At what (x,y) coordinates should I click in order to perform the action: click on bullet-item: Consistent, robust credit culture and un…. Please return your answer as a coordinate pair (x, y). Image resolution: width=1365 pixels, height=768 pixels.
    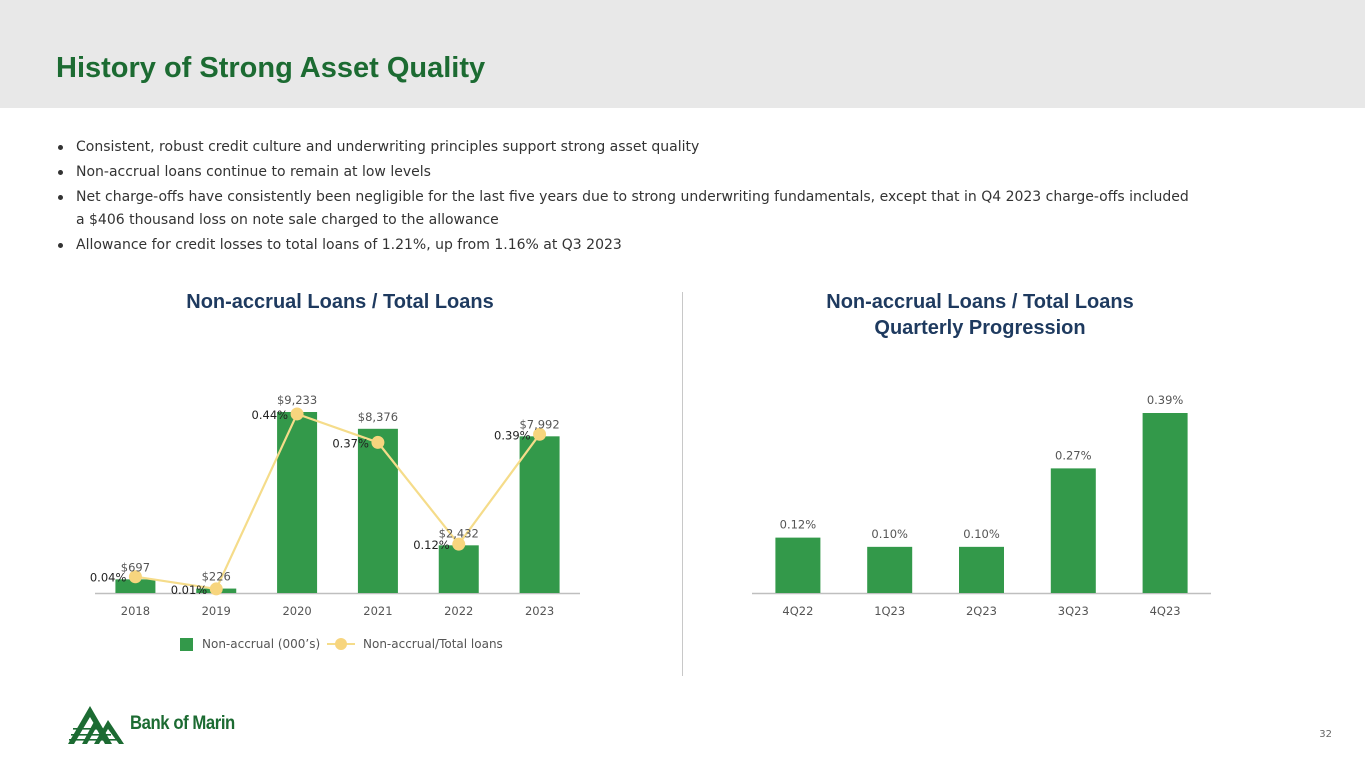
    Looking at the image, I should click on (626, 147).